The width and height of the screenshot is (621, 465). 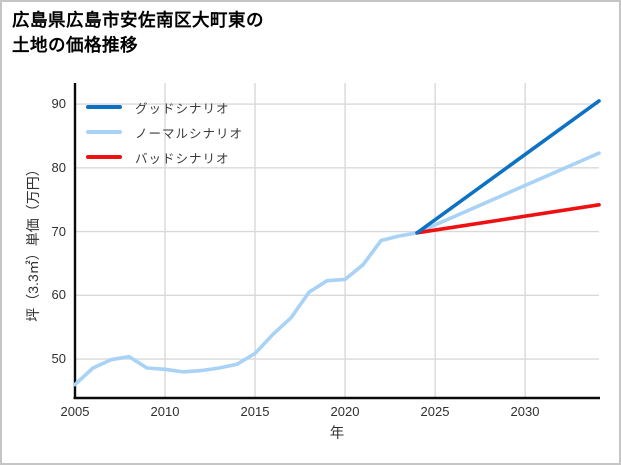 What do you see at coordinates (182, 158) in the screenshot?
I see `legend-label: バッドシナリオ` at bounding box center [182, 158].